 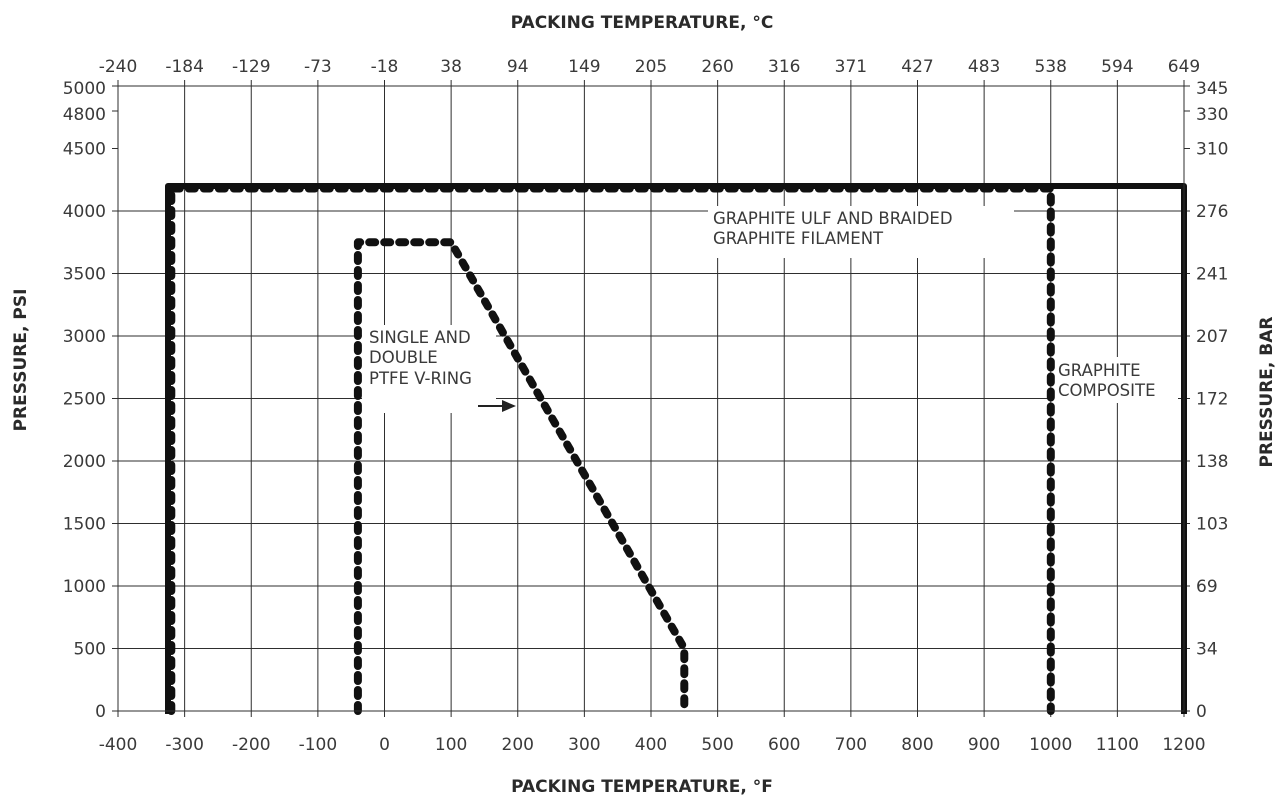 What do you see at coordinates (84, 525) in the screenshot?
I see `y-tick-label: 1500` at bounding box center [84, 525].